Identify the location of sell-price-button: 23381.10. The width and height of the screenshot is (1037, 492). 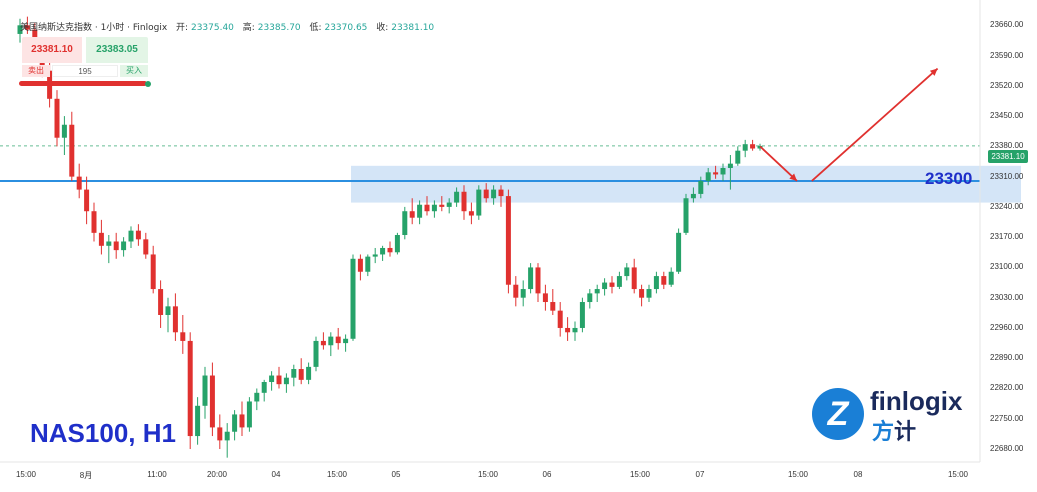
(52, 50).